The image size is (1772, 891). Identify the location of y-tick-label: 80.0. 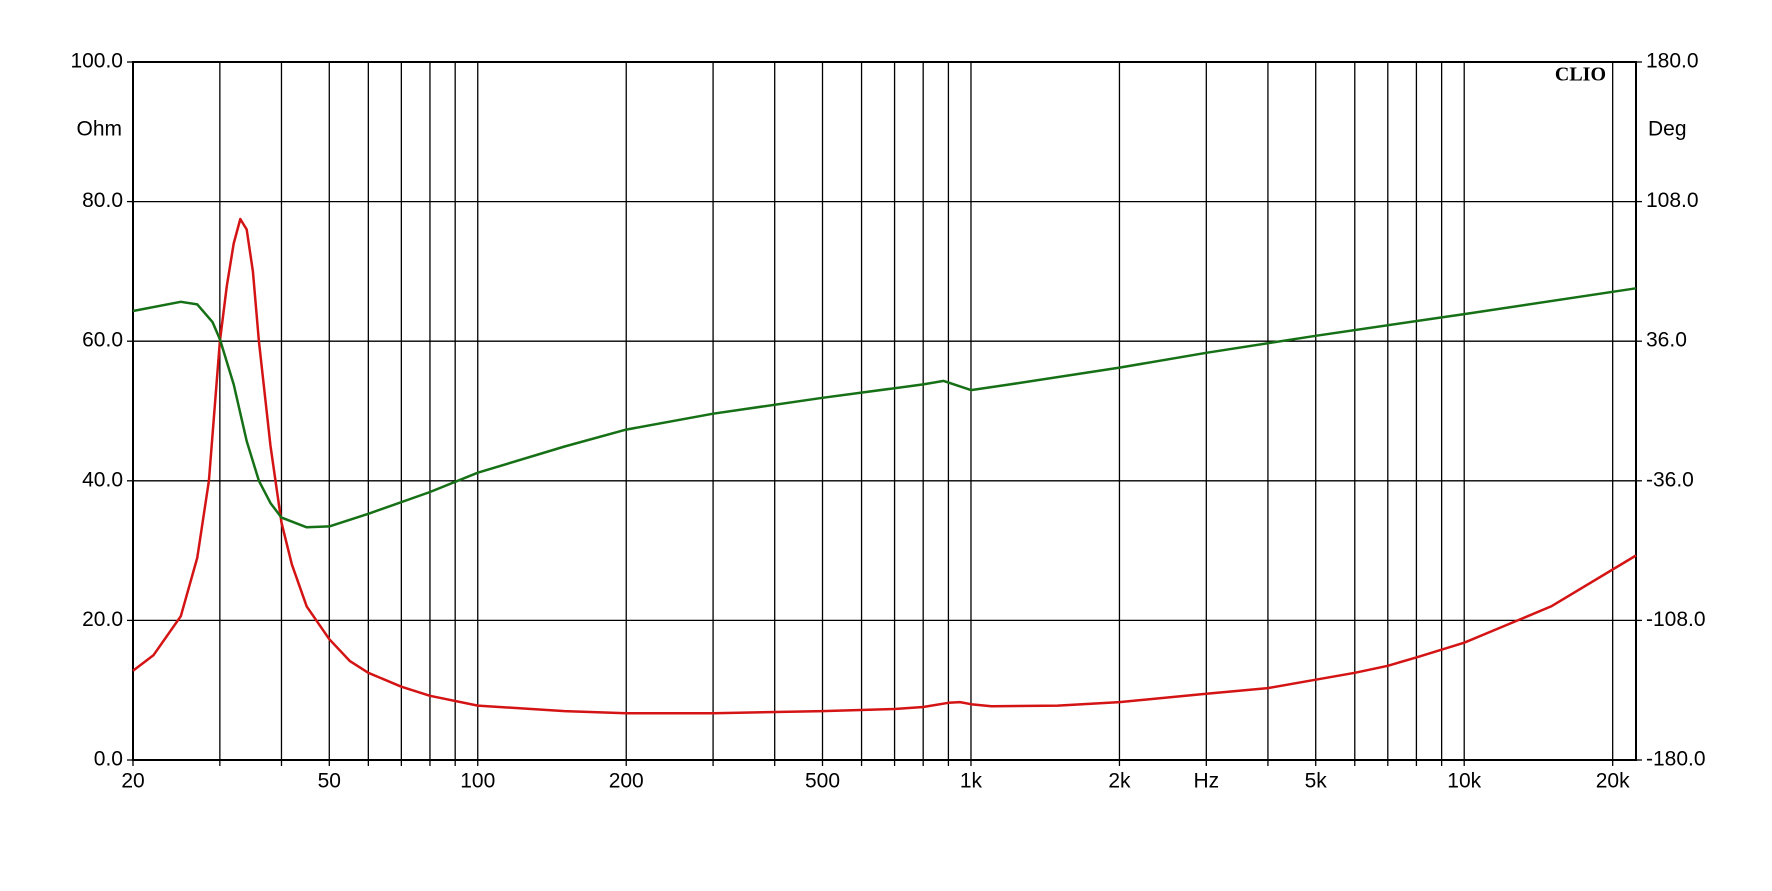
(102, 200).